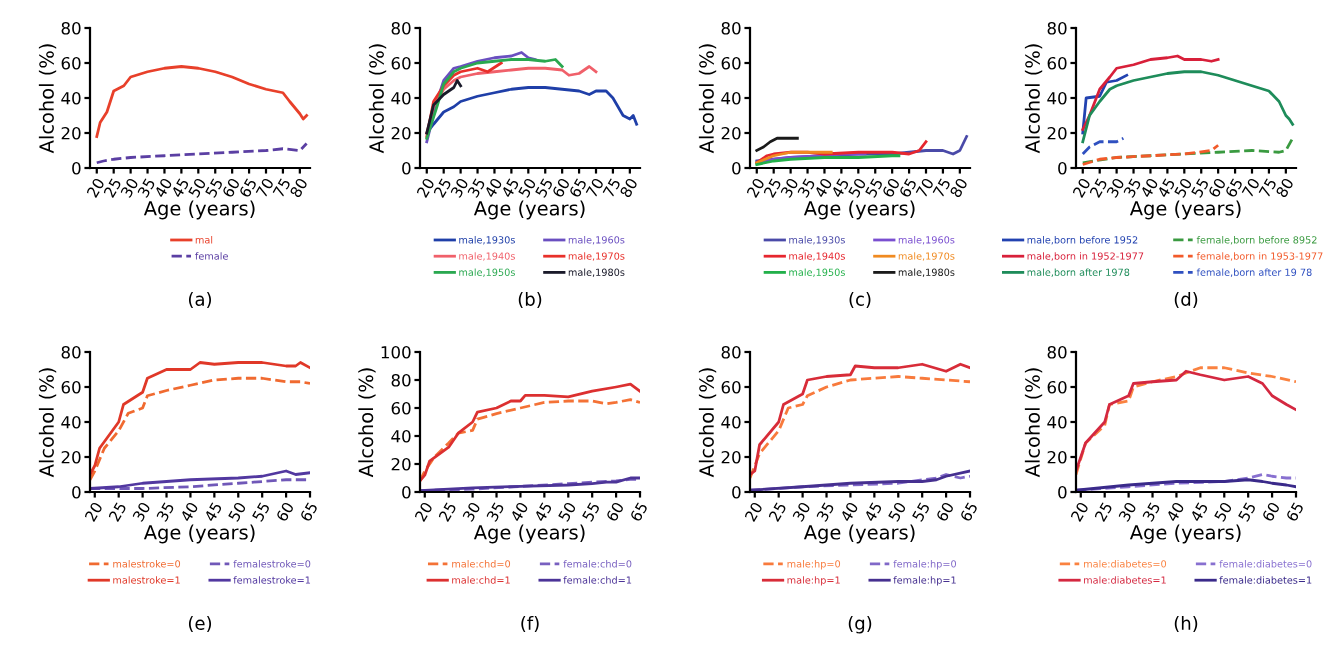 Image resolution: width=1330 pixels, height=662 pixels. I want to click on text: (d), so click(1186, 300).